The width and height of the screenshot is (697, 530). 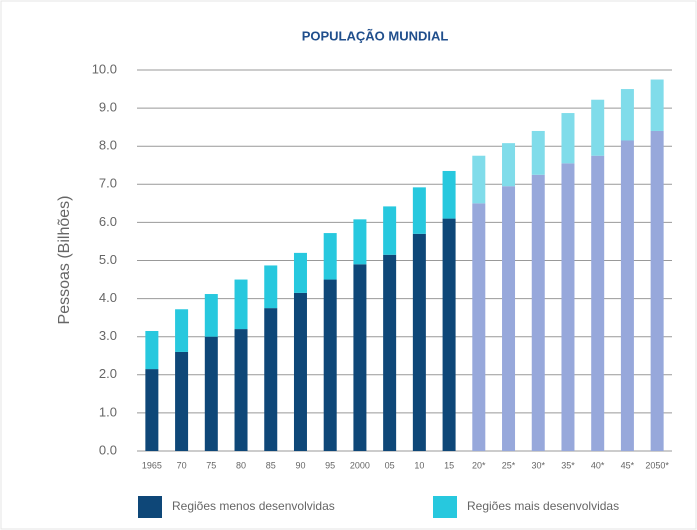 What do you see at coordinates (657, 465) in the screenshot?
I see `x-tick-label: 2050*` at bounding box center [657, 465].